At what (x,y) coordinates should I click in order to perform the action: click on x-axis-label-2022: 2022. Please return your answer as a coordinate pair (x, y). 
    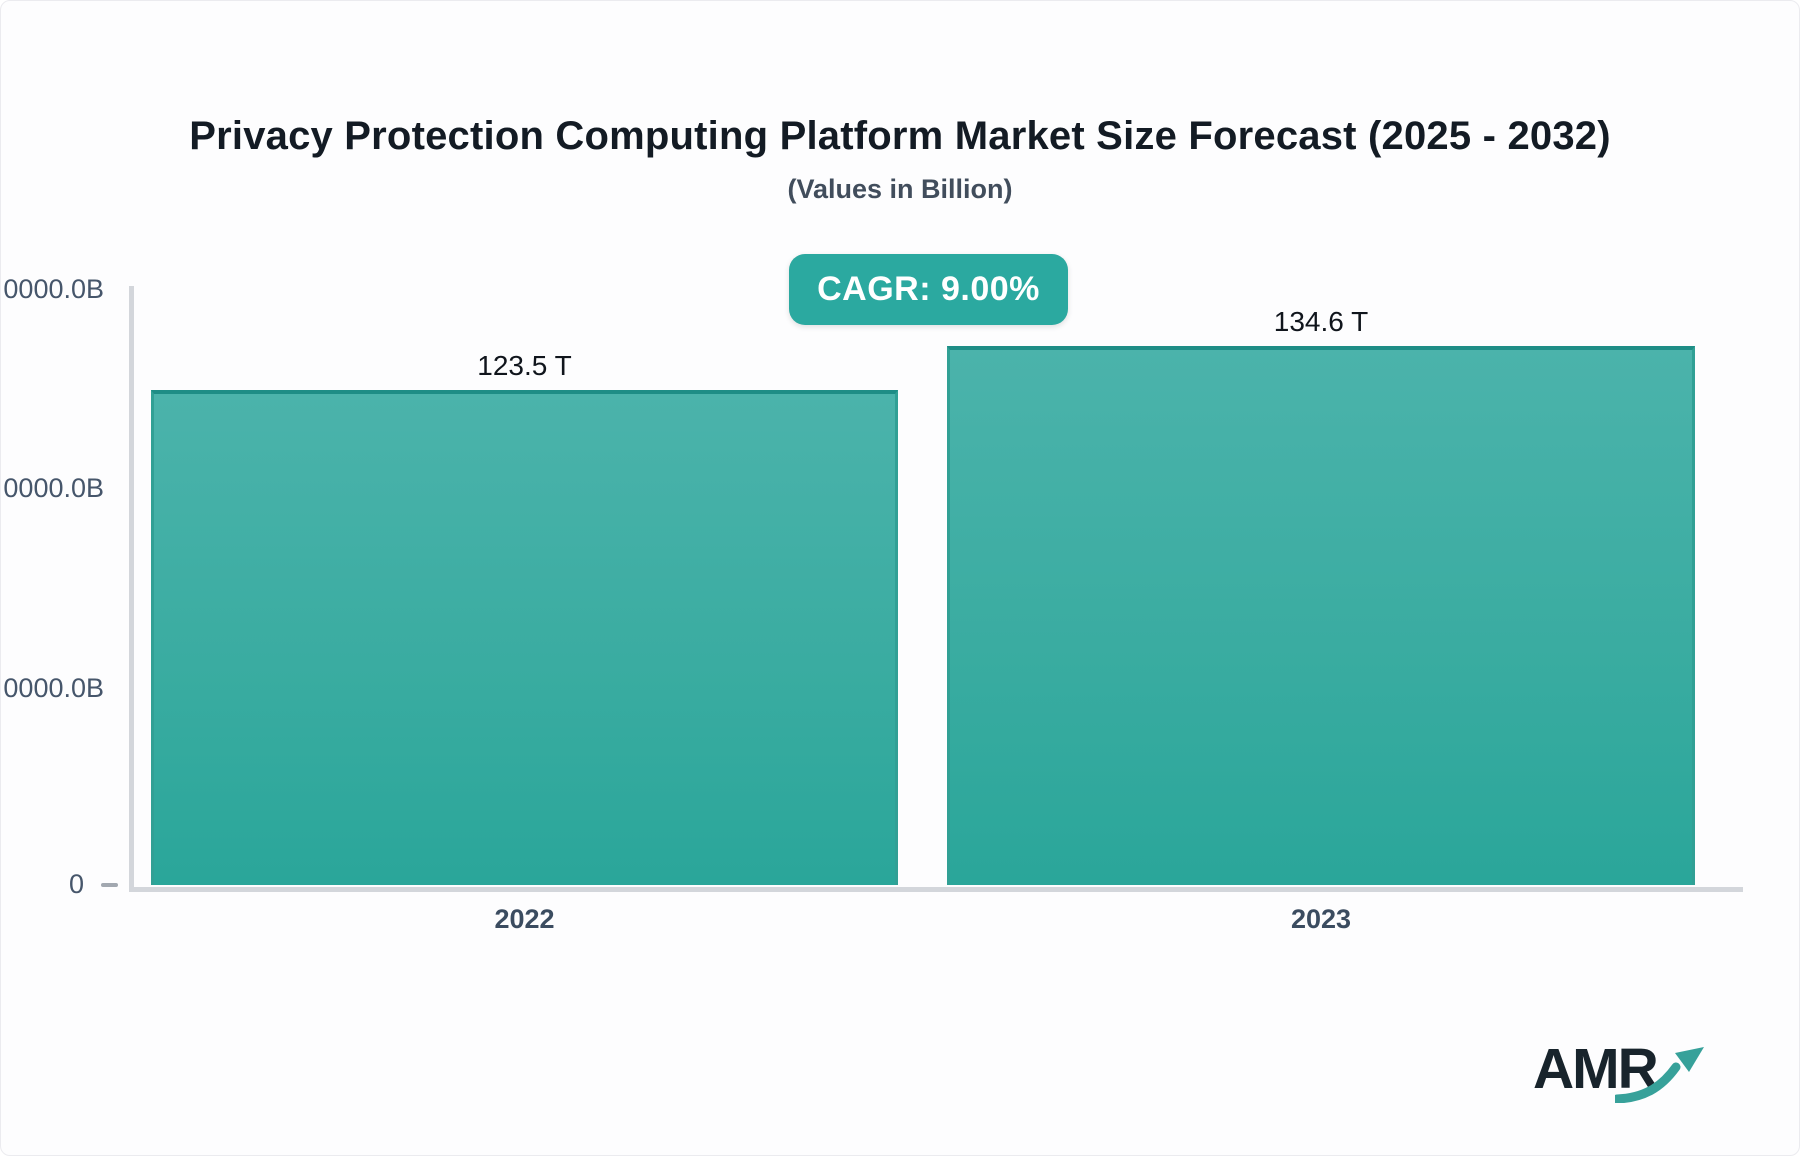
    Looking at the image, I should click on (524, 919).